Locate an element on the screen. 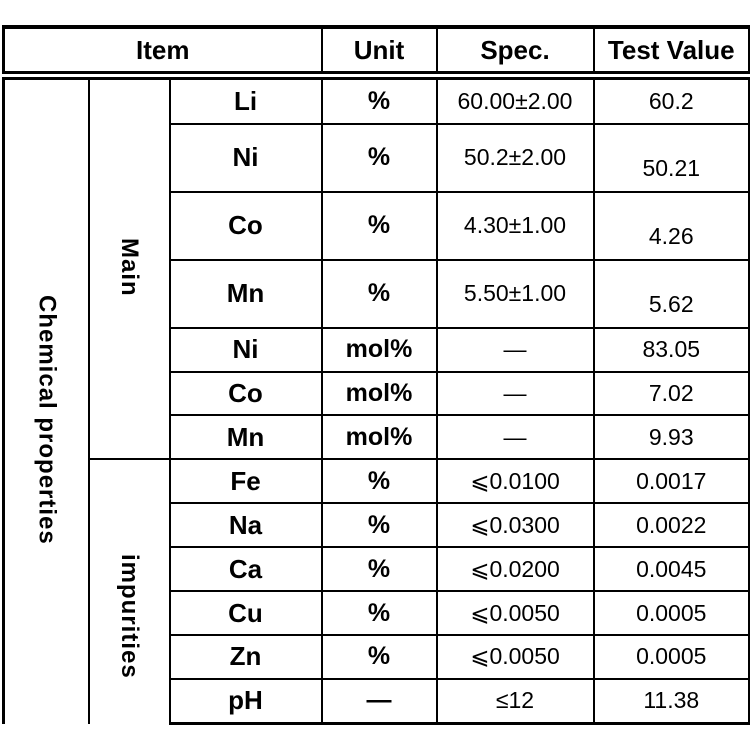 The width and height of the screenshot is (750, 750). element-cell: Ca is located at coordinates (245, 569).